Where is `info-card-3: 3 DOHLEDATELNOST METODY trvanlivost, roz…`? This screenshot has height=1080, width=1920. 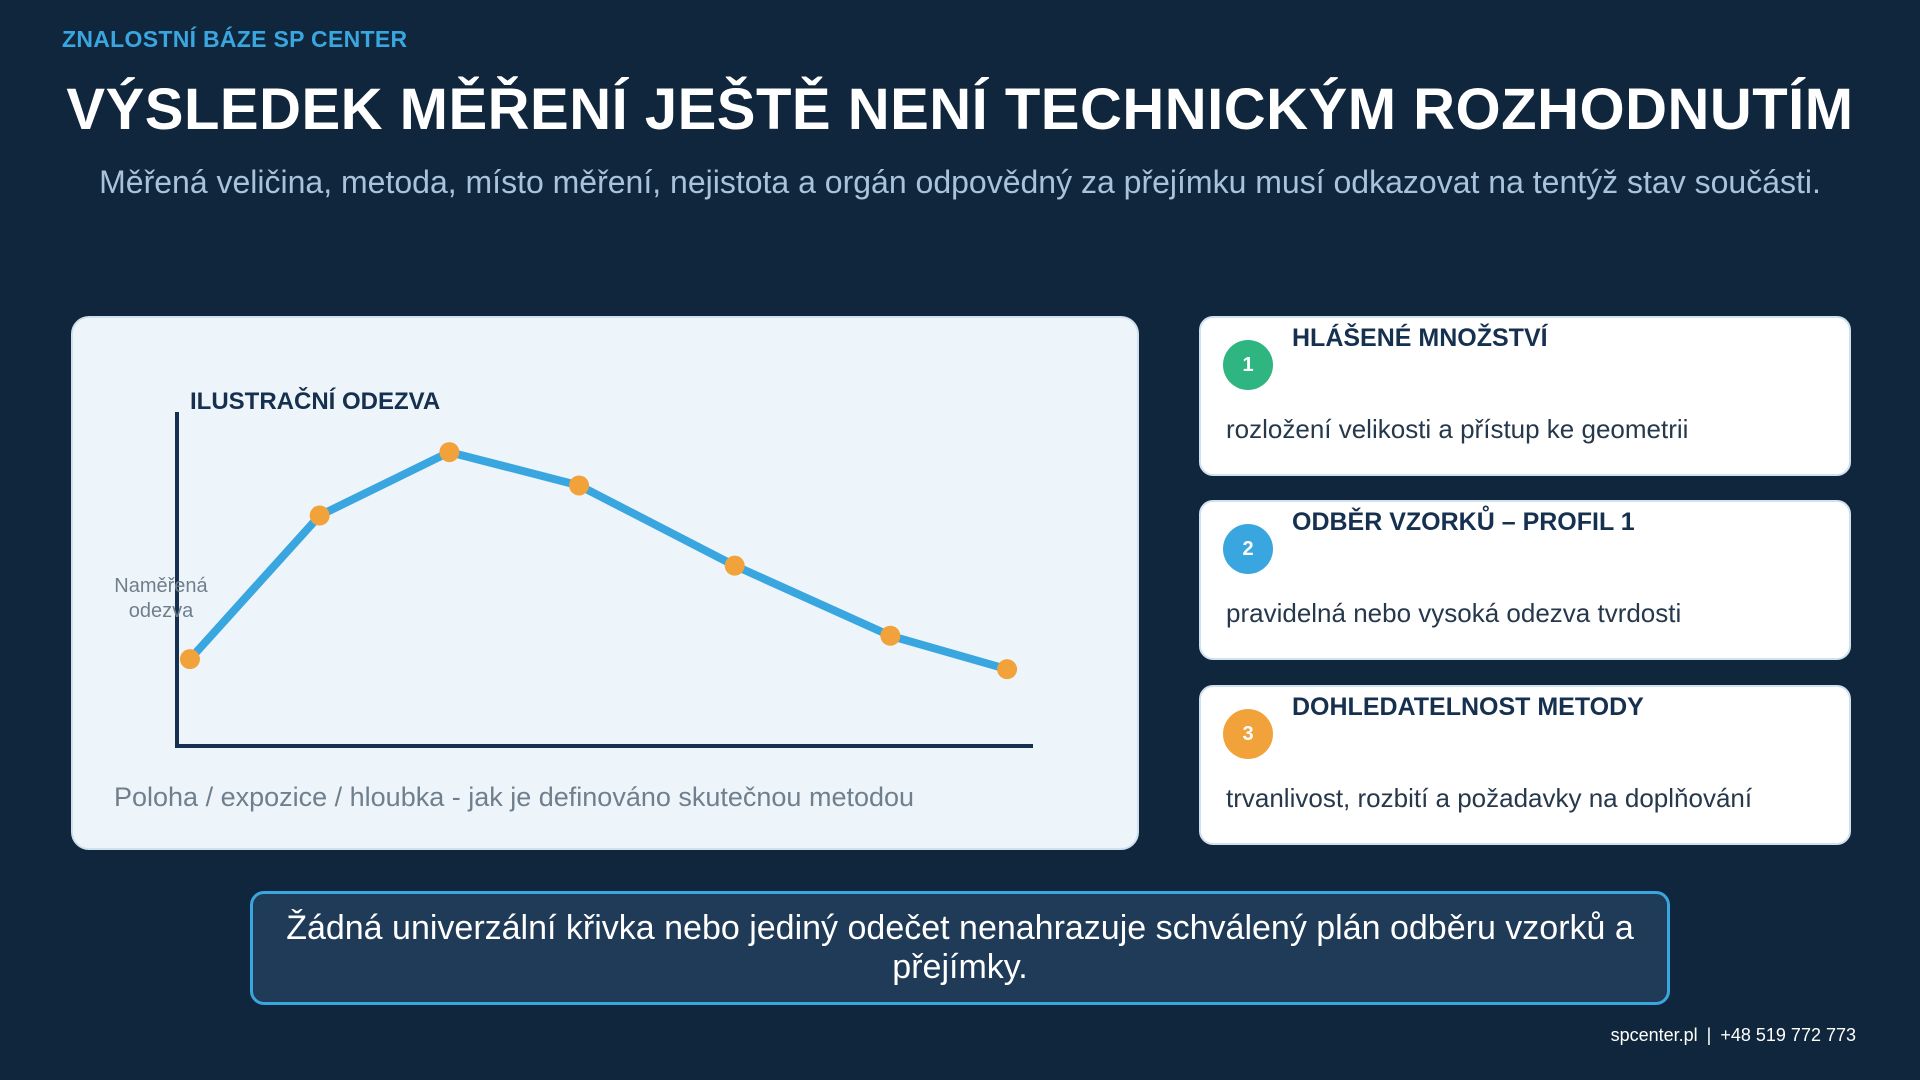
info-card-3: 3 DOHLEDATELNOST METODY trvanlivost, roz… is located at coordinates (1525, 765).